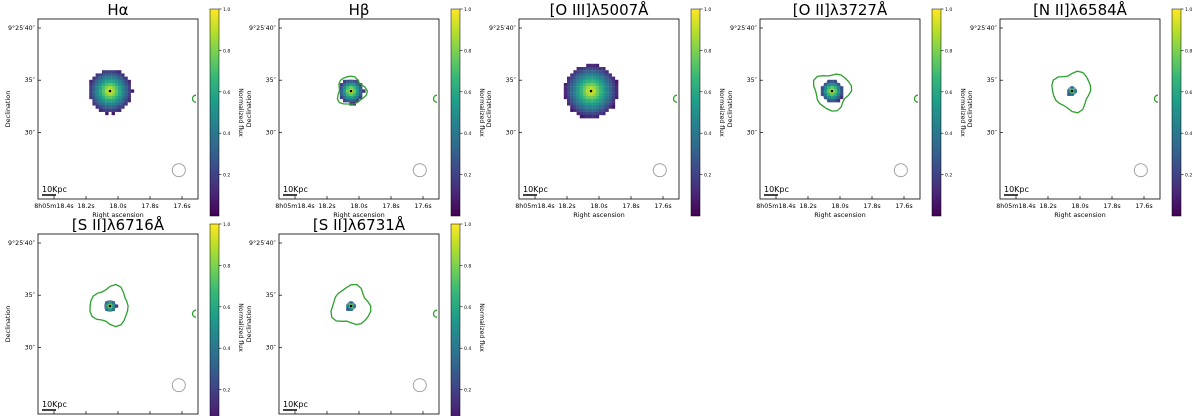 The height and width of the screenshot is (416, 1200). I want to click on peak-marker, so click(110, 306).